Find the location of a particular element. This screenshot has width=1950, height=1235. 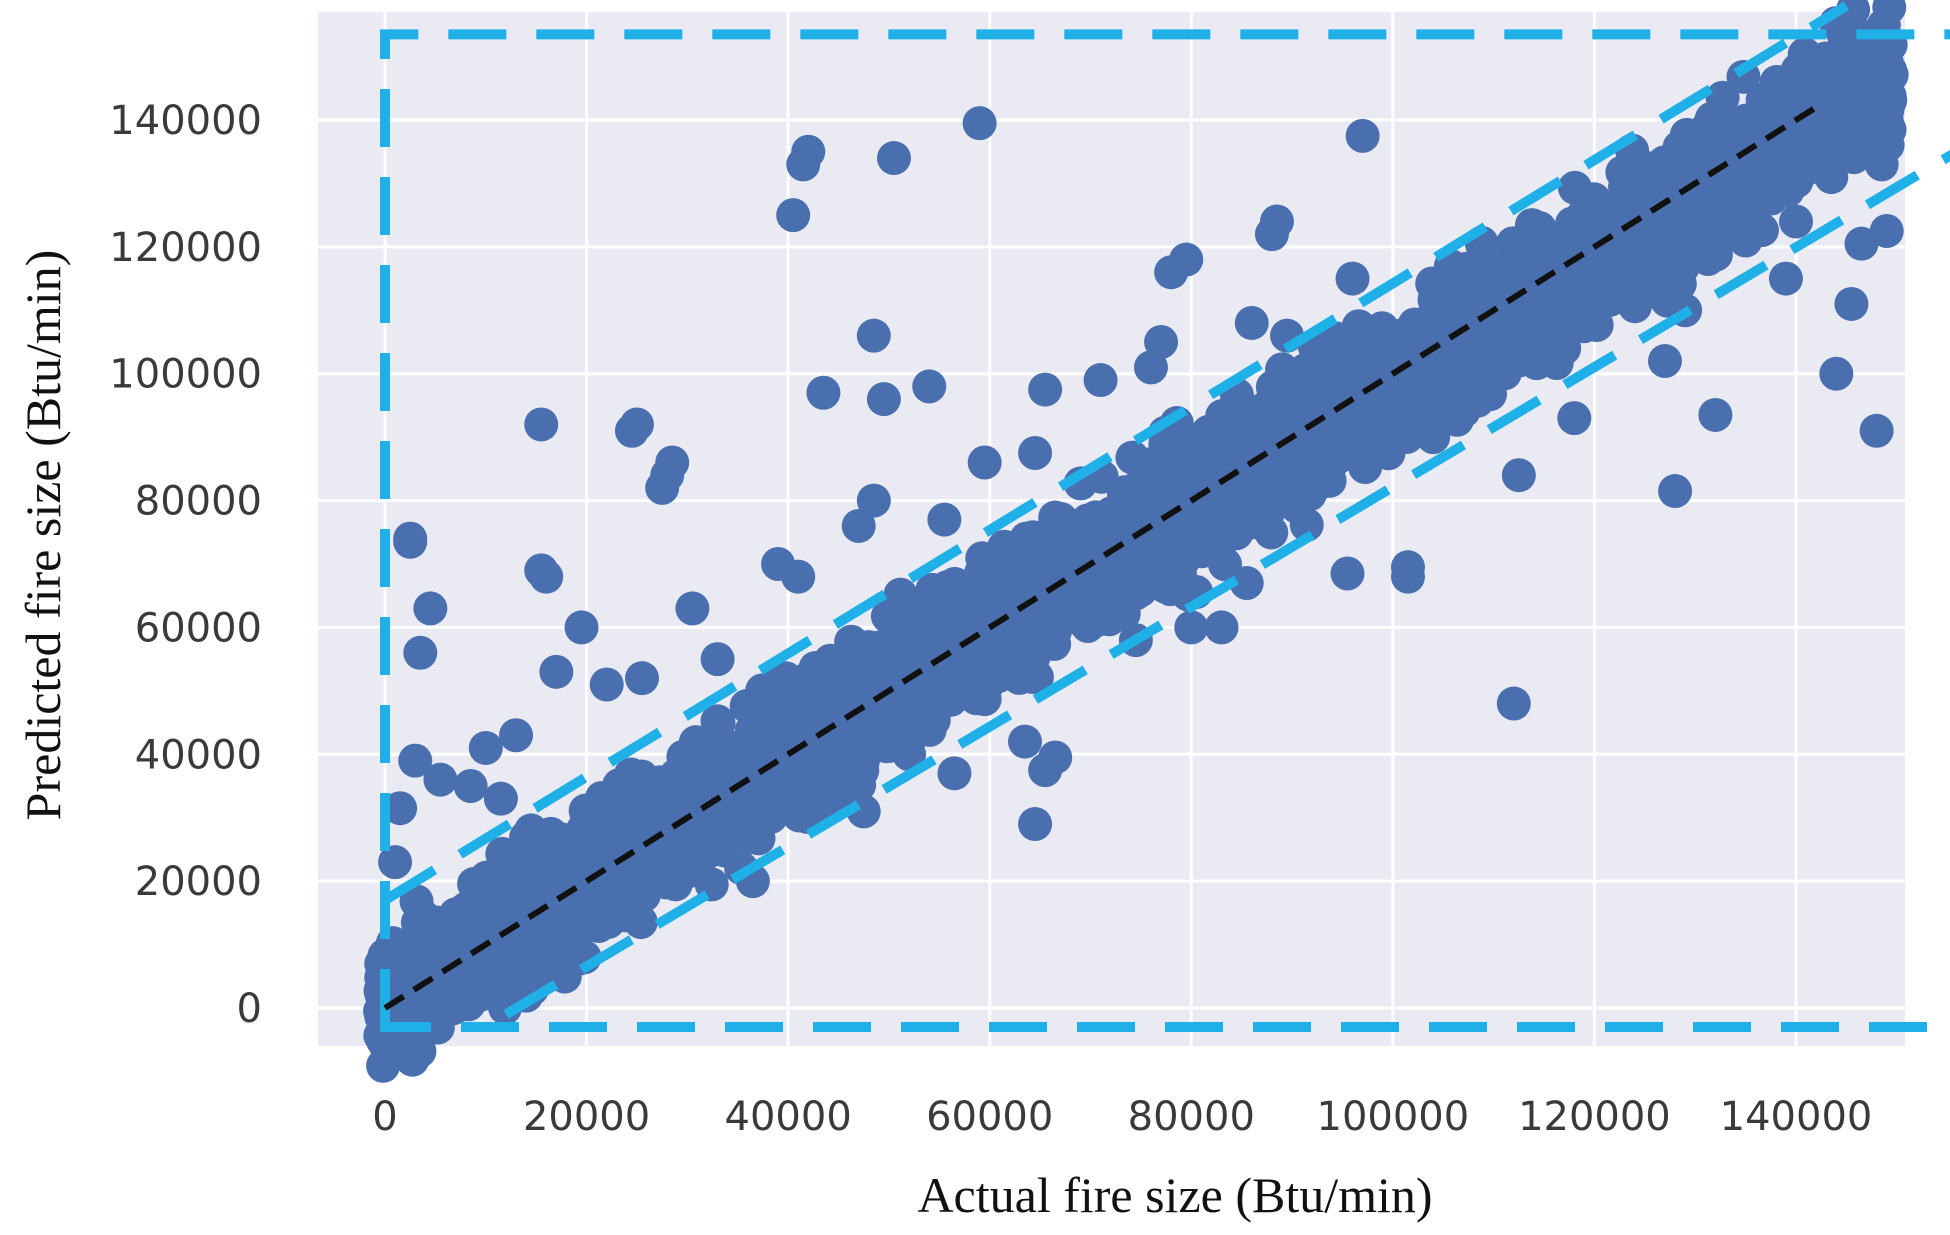

x-tick-labels: 0 20000 40000 60000 80000 100000 120000 140000 is located at coordinates (1122, 1117).